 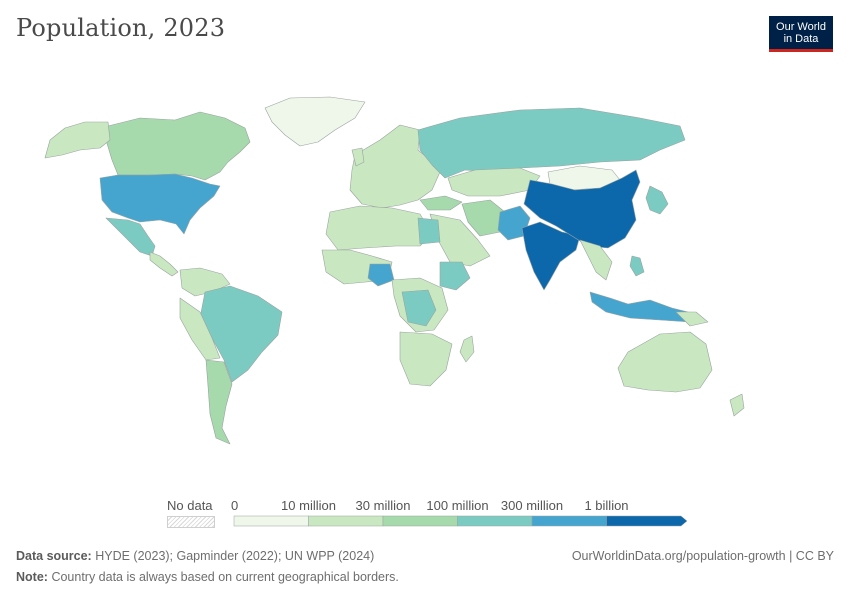 I want to click on region-mexico, so click(x=130, y=237).